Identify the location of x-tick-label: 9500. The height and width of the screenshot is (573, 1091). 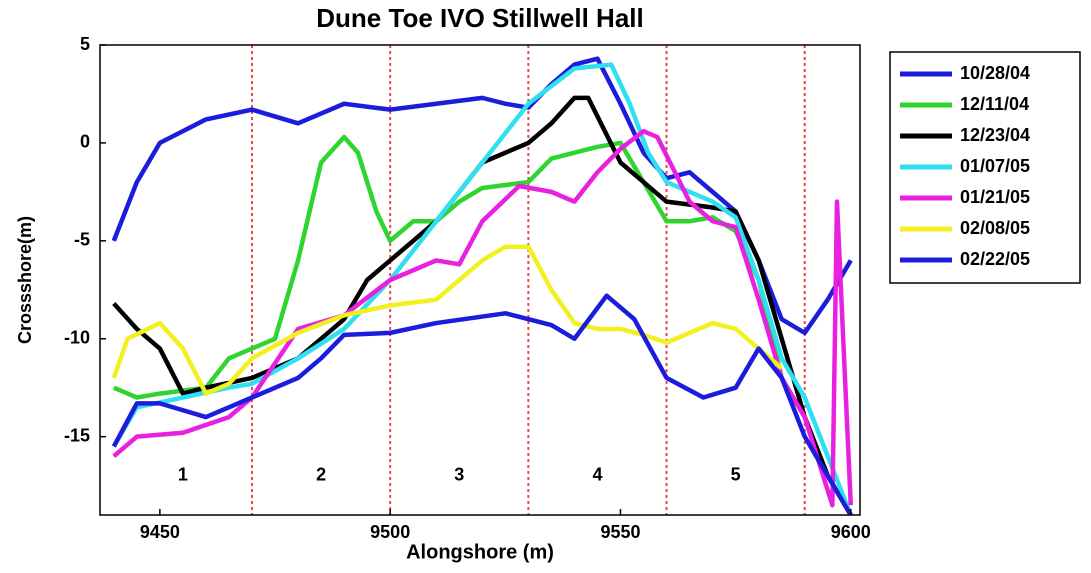
(390, 532).